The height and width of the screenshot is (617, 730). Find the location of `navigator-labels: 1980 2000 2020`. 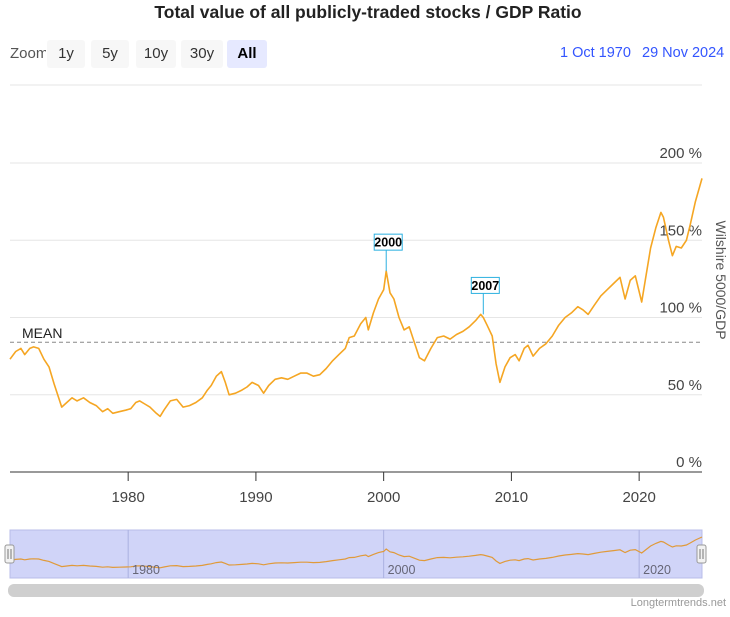

navigator-labels: 1980 2000 2020 is located at coordinates (401, 570).